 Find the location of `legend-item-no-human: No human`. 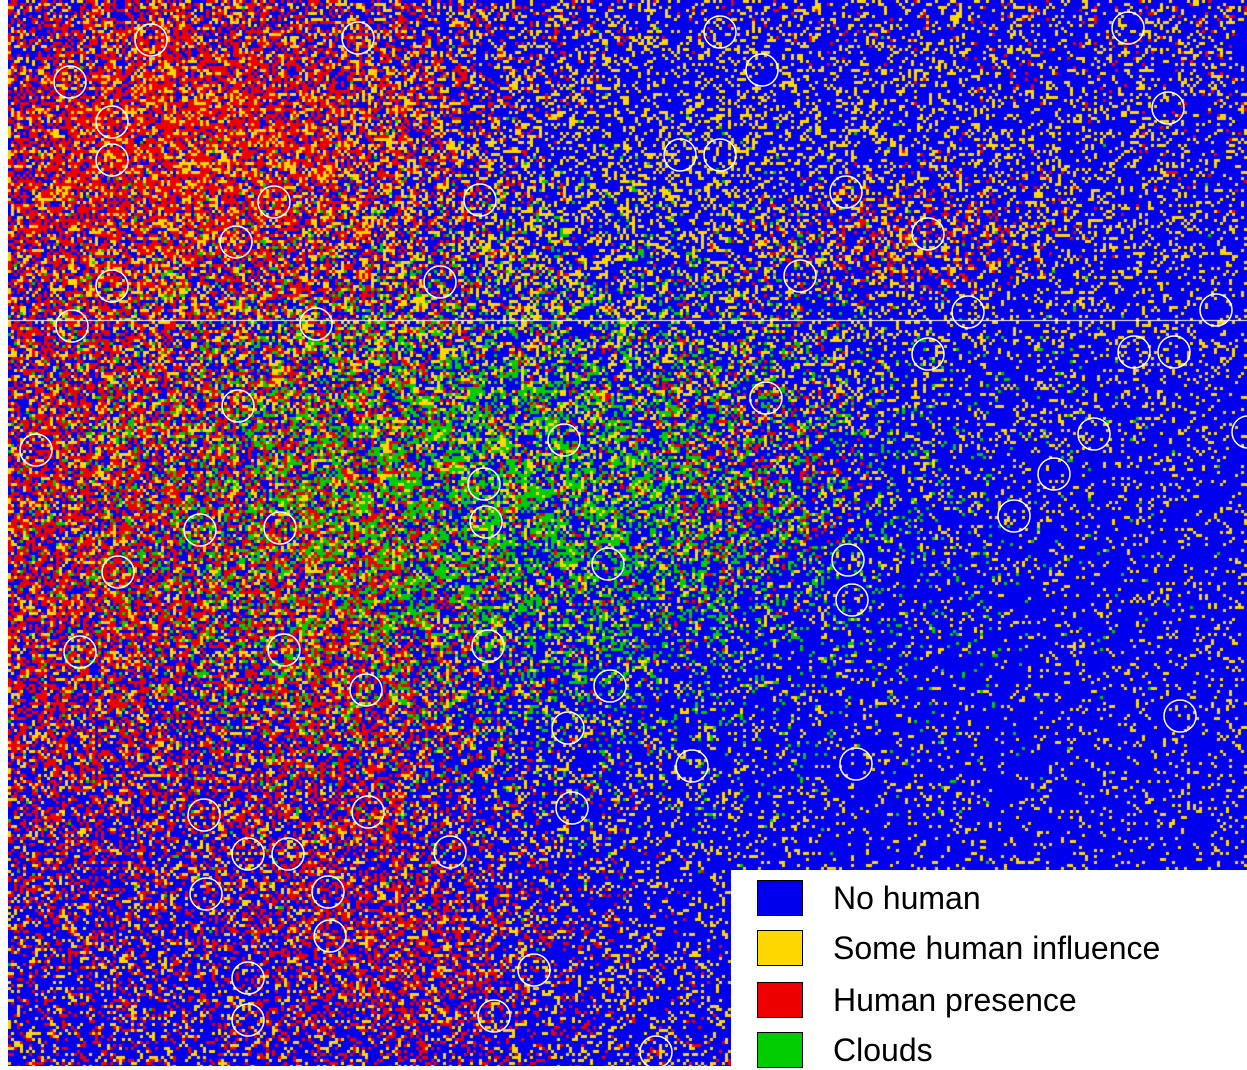

legend-item-no-human: No human is located at coordinates (869, 898).